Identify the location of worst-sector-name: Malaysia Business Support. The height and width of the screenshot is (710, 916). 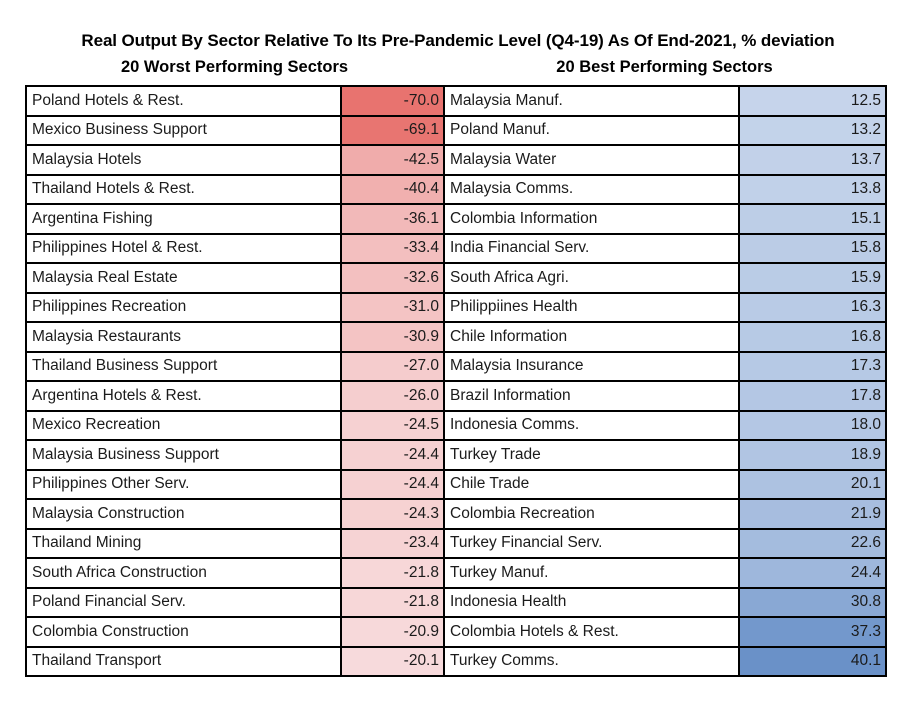
(183, 455).